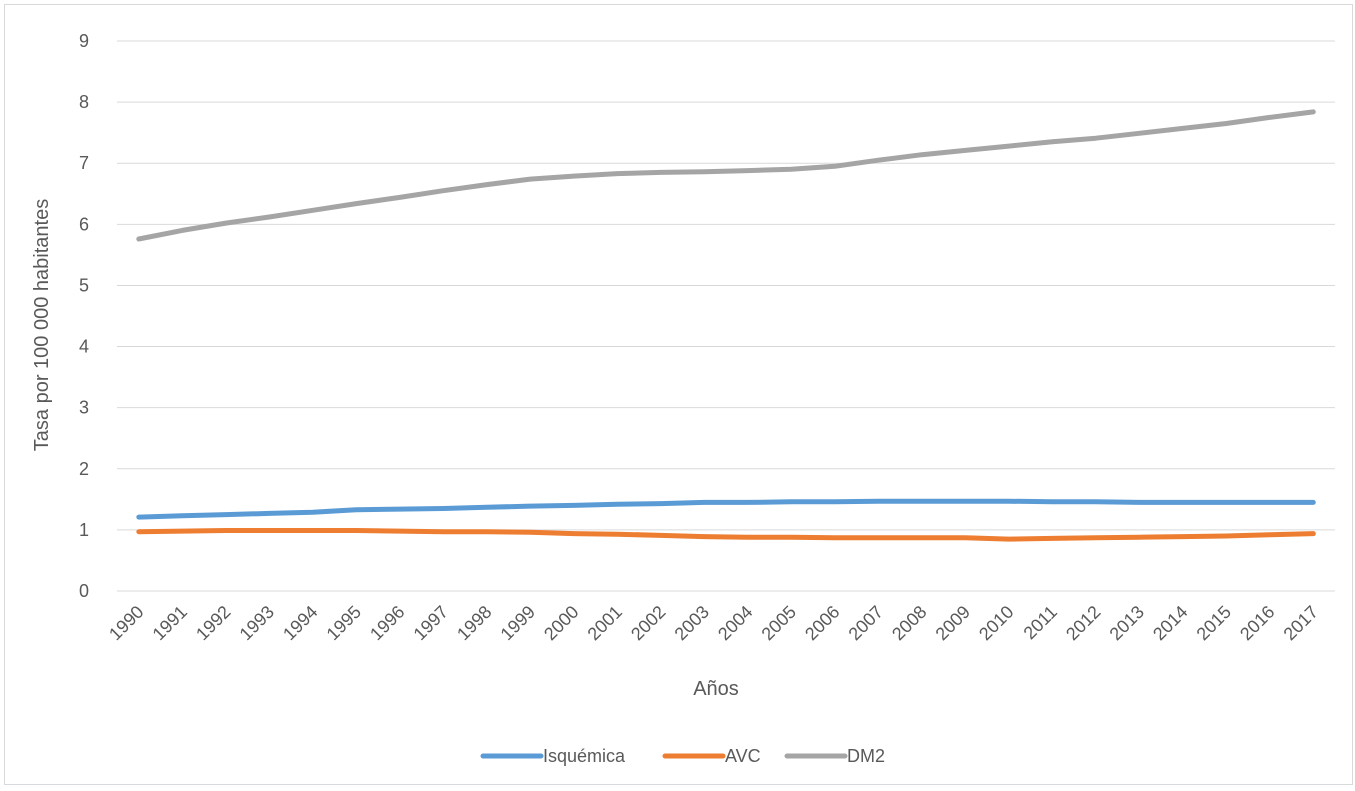 The image size is (1355, 791). I want to click on x-tick-label: 1996, so click(387, 623).